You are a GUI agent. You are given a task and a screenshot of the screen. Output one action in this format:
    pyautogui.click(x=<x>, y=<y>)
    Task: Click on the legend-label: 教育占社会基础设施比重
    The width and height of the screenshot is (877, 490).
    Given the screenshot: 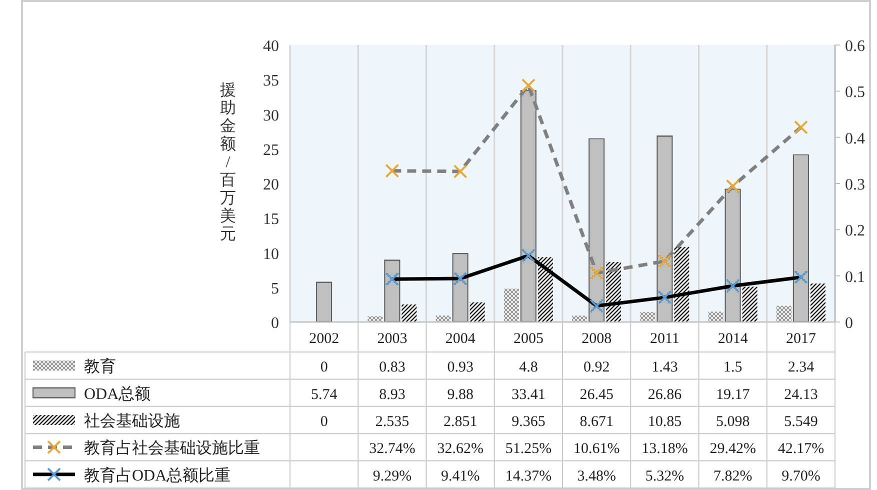 What is the action you would take?
    pyautogui.click(x=172, y=448)
    